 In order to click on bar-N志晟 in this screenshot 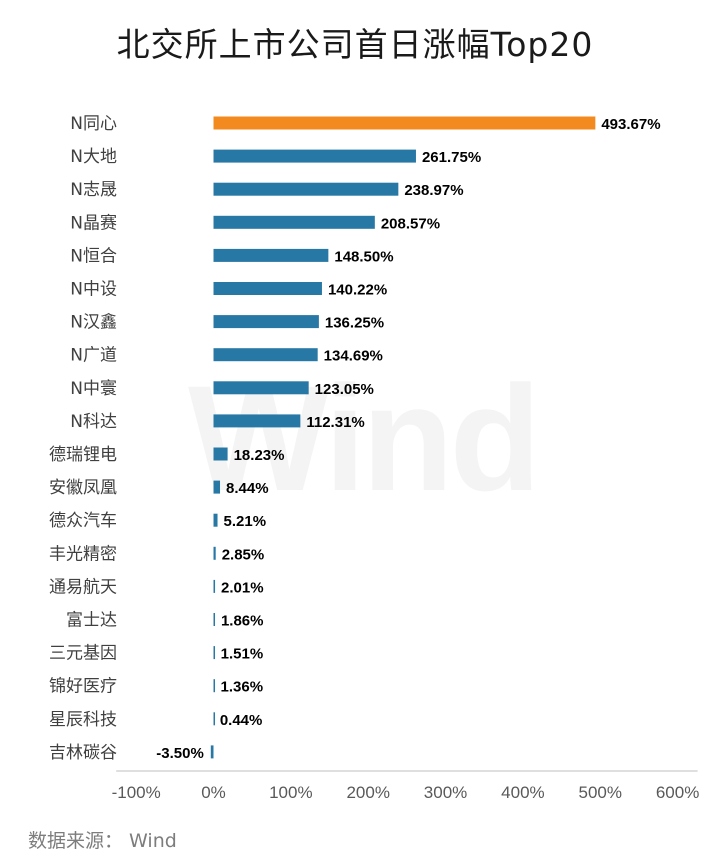, I will do `click(306, 189)`.